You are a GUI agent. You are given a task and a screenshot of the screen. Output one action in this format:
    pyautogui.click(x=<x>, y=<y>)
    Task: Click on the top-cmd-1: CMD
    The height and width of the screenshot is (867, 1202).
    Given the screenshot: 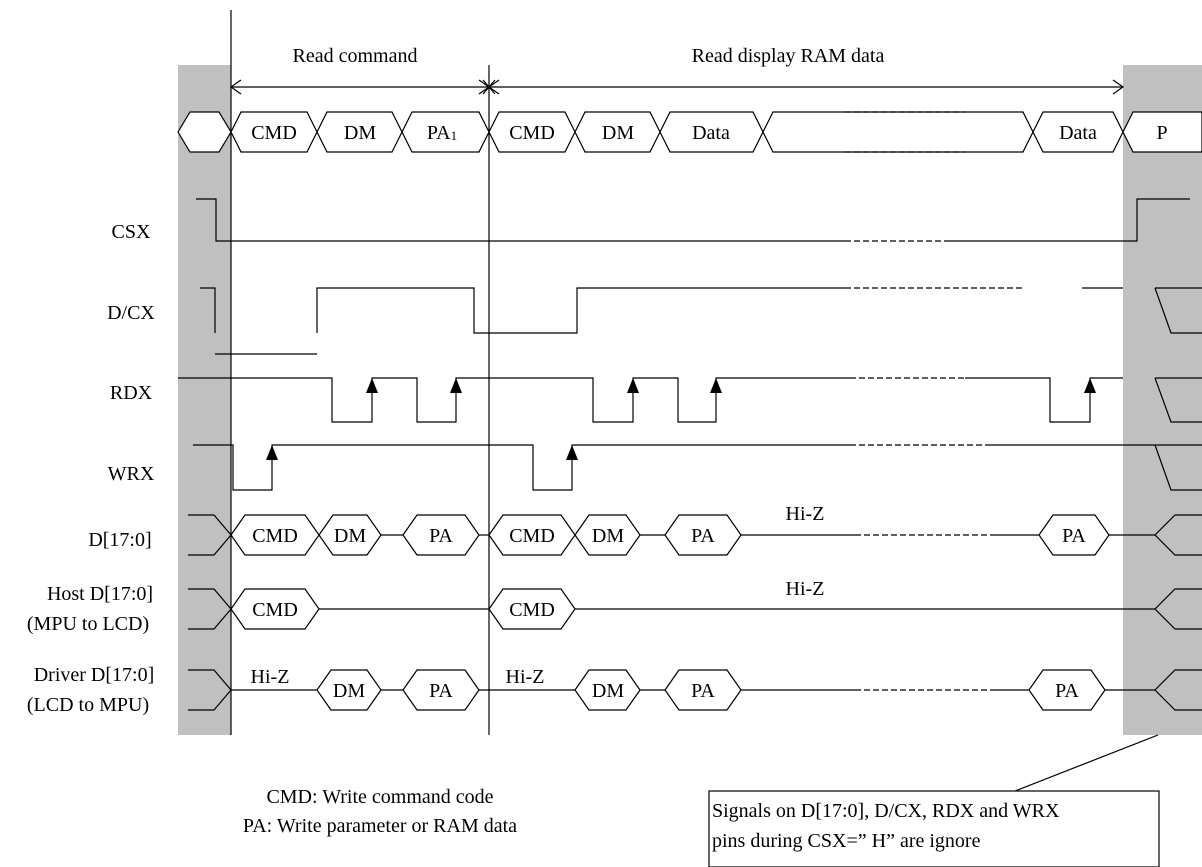 What is the action you would take?
    pyautogui.click(x=274, y=133)
    